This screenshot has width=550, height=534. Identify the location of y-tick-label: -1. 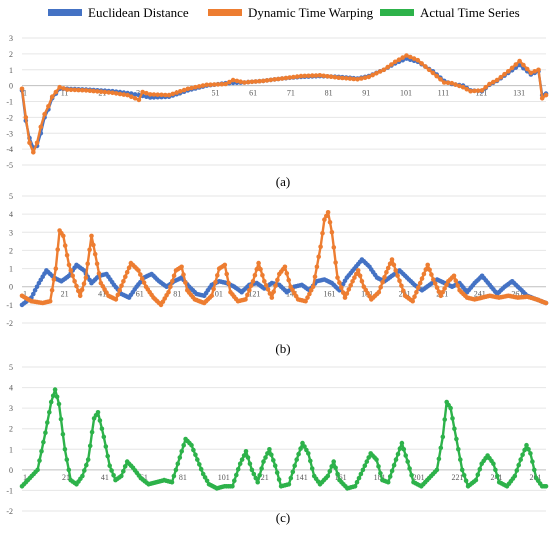
(9, 490).